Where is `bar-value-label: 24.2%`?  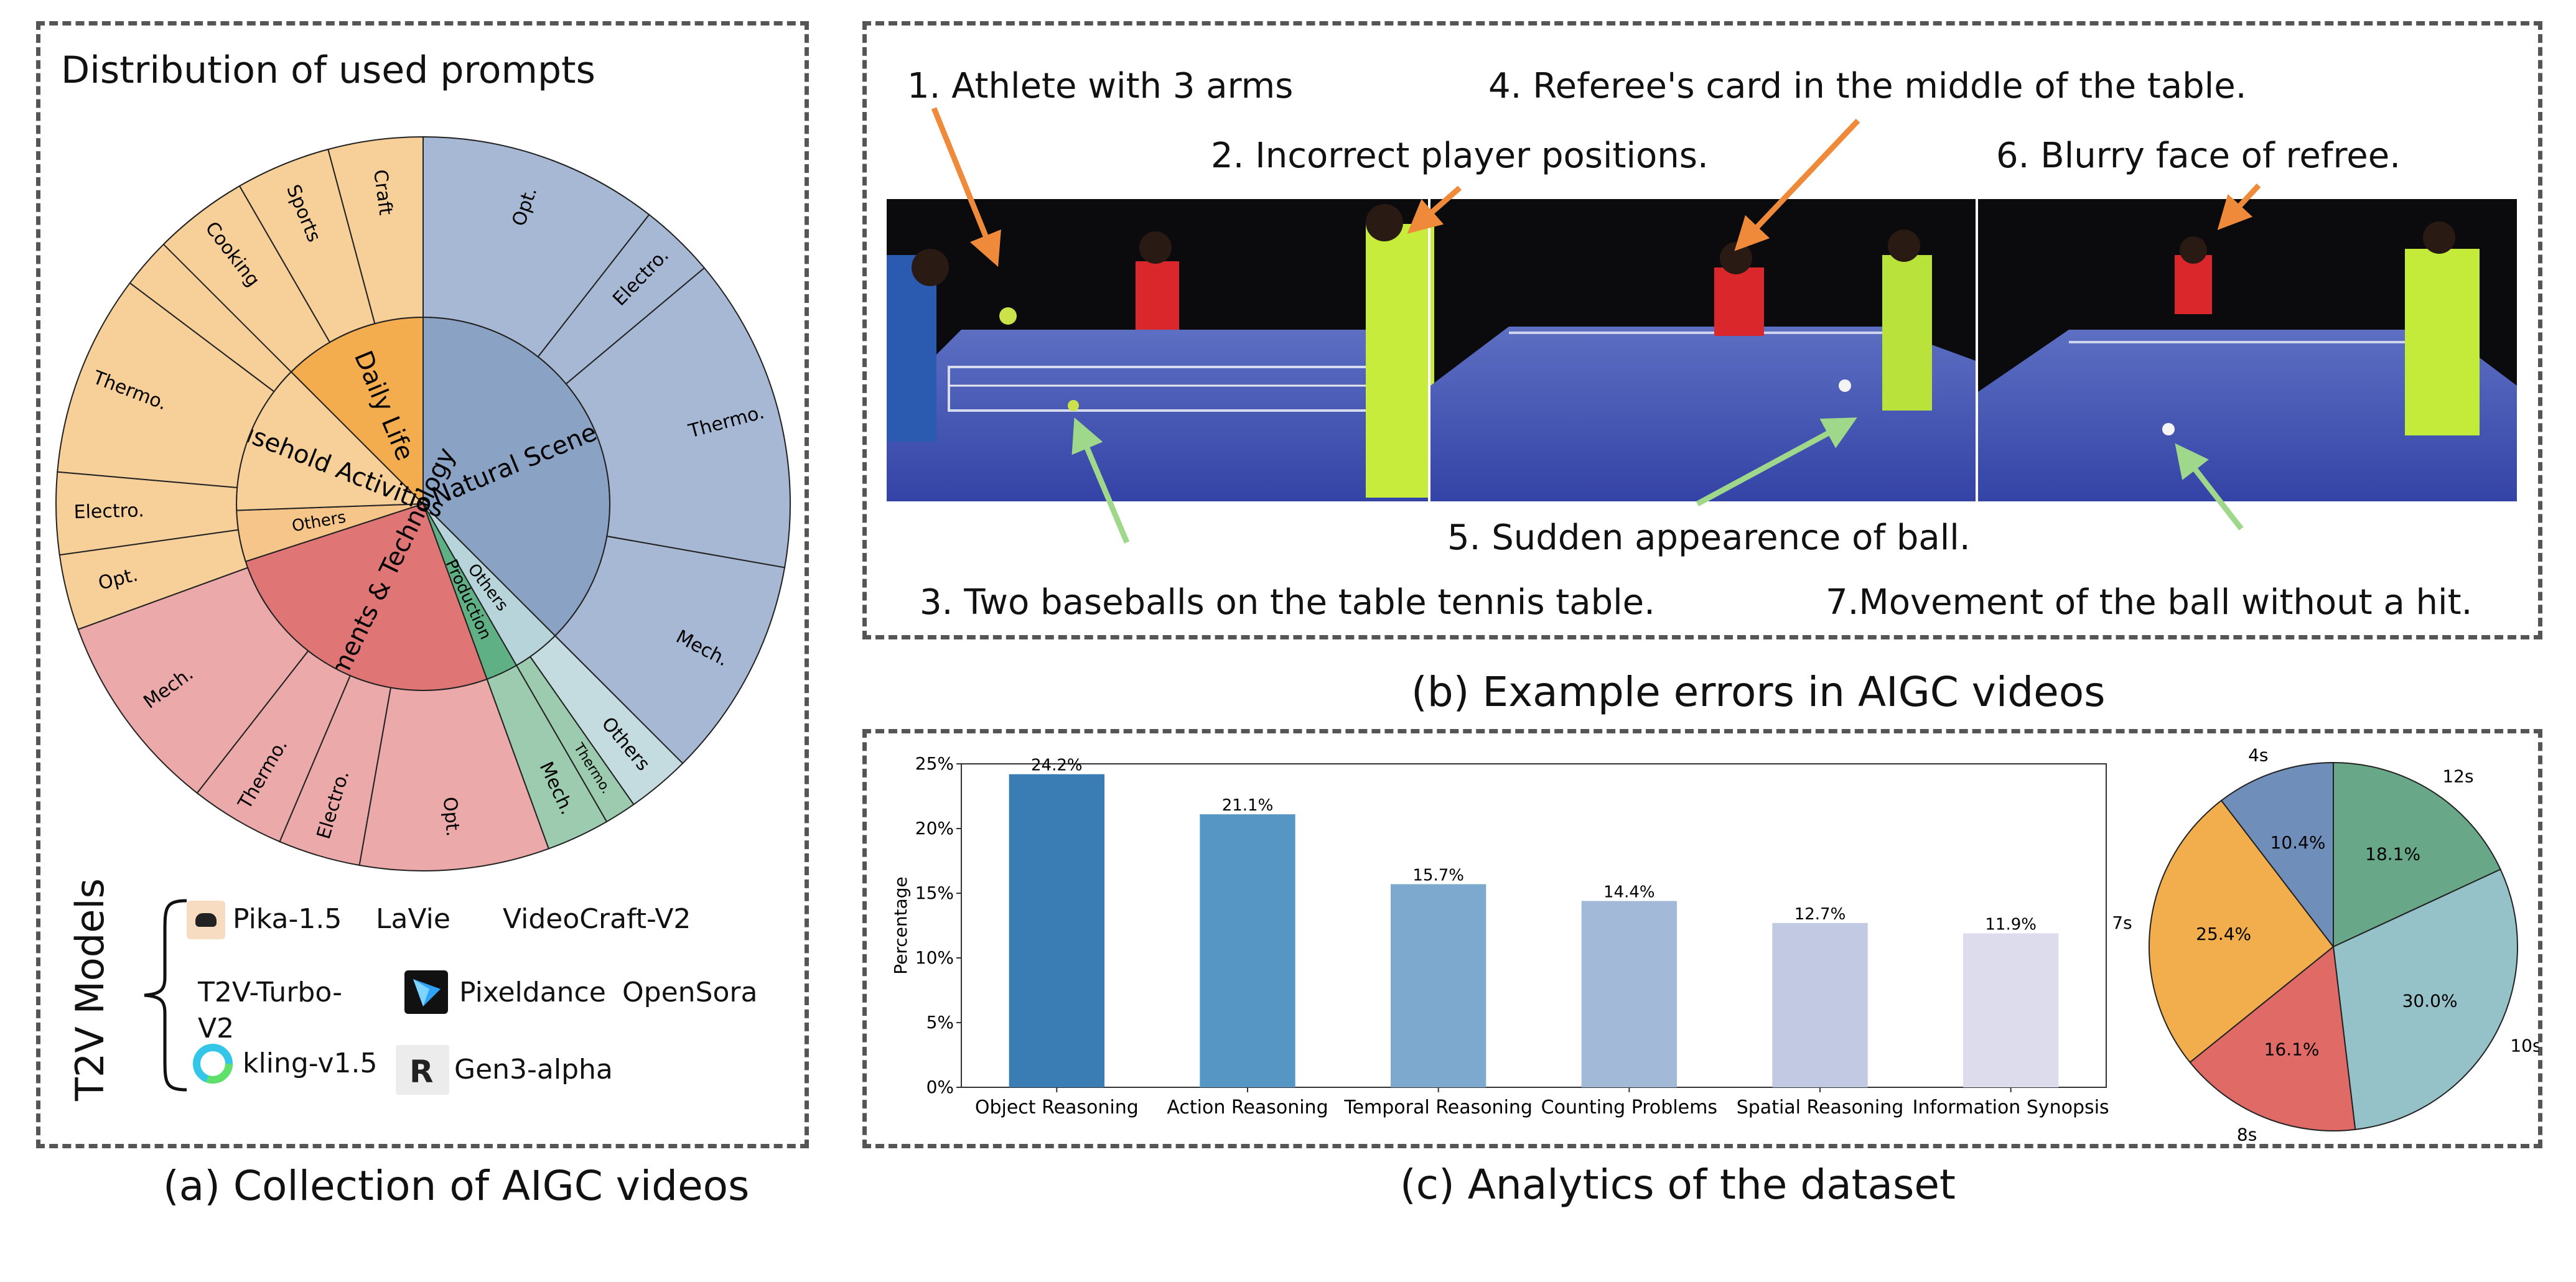
bar-value-label: 24.2% is located at coordinates (1057, 766).